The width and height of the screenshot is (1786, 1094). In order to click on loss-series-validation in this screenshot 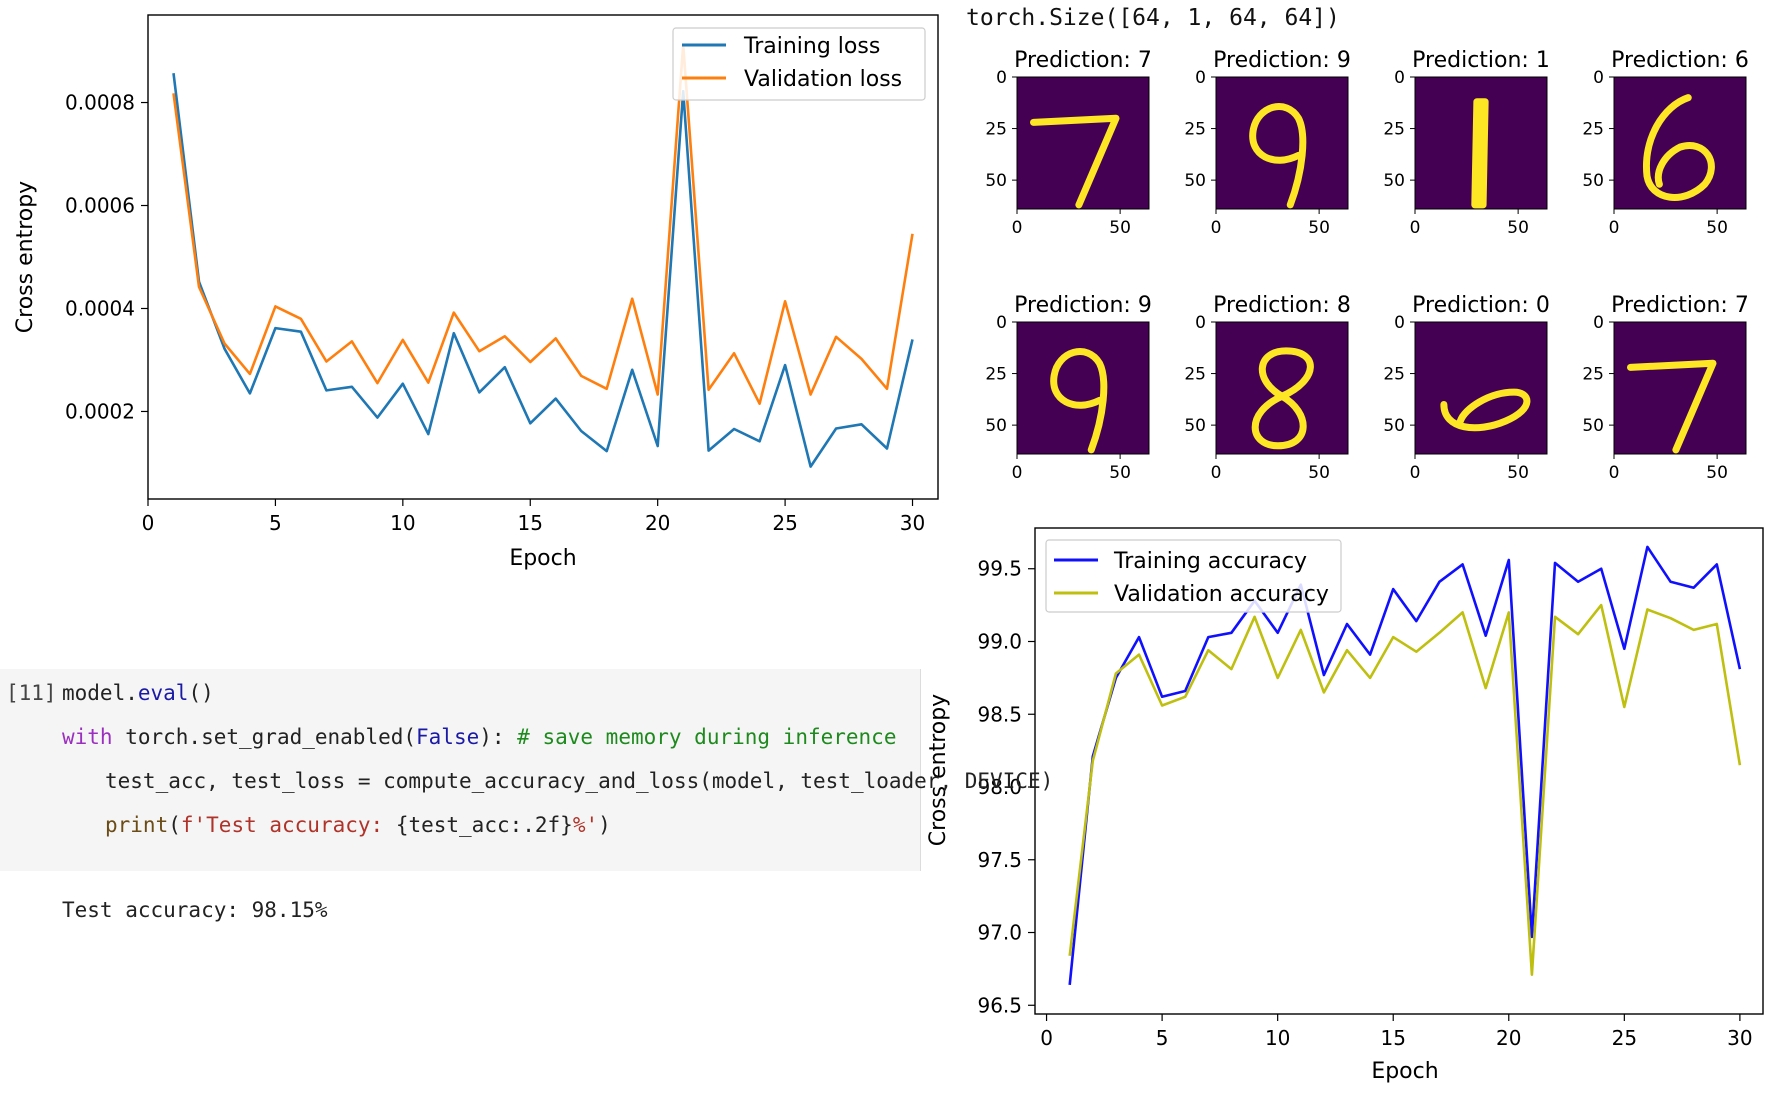, I will do `click(543, 224)`.